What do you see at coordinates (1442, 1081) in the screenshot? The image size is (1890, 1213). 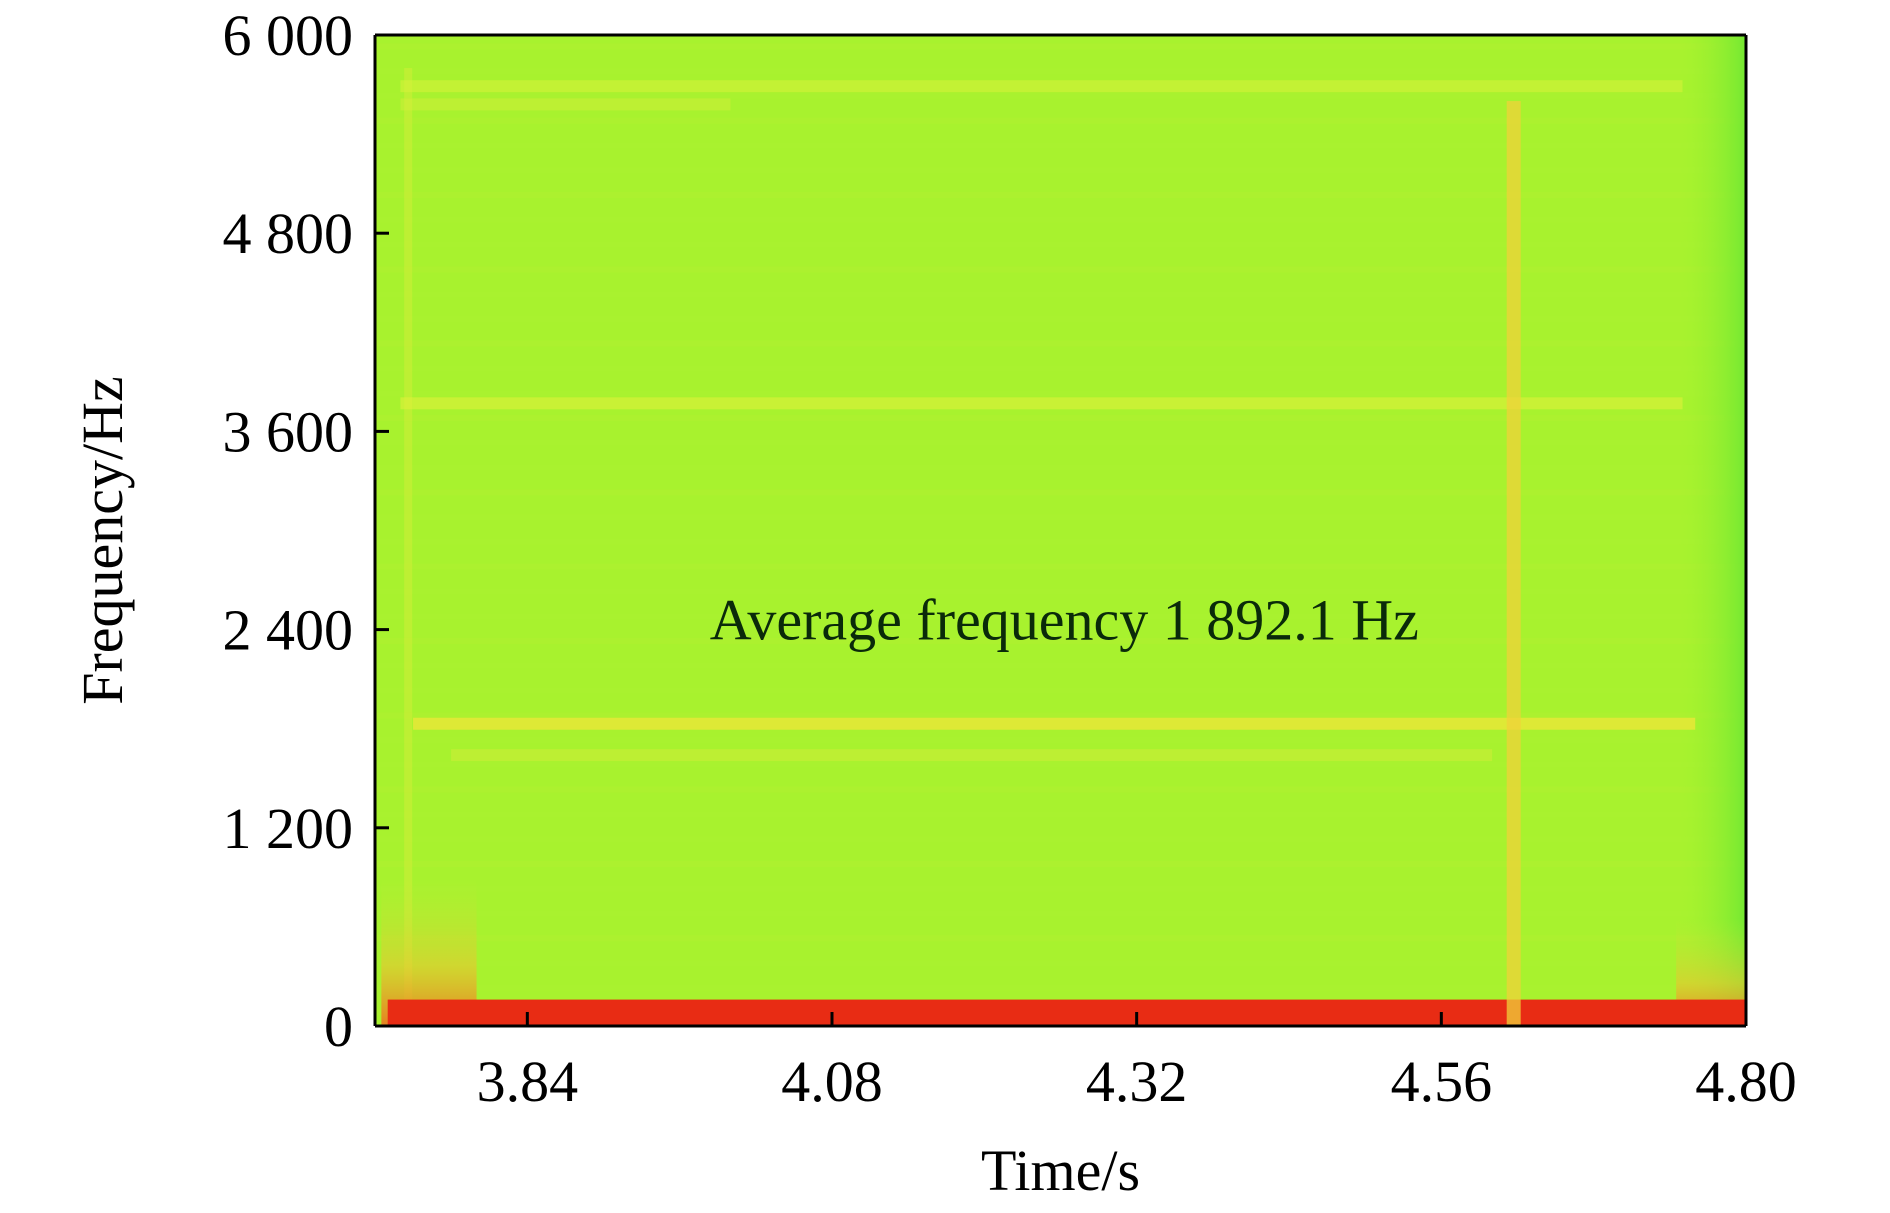 I see `x-tick-label: 4.56` at bounding box center [1442, 1081].